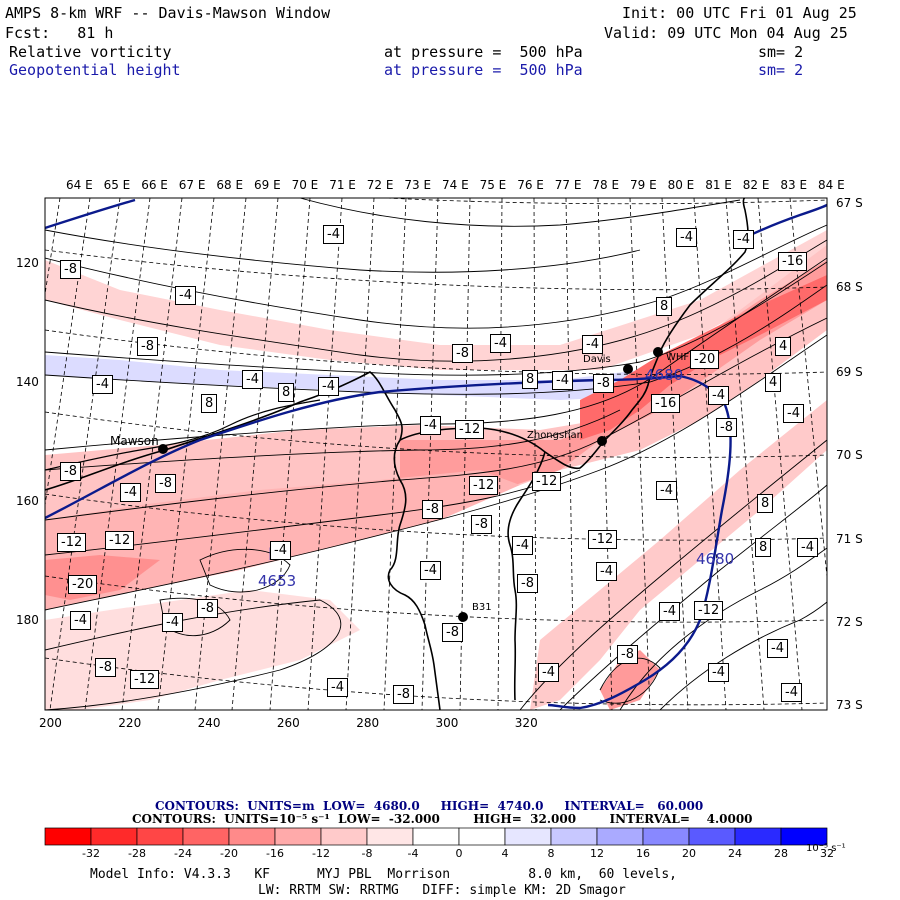  Describe the element at coordinates (367, 853) in the screenshot. I see `colorbar-label: -8` at that location.